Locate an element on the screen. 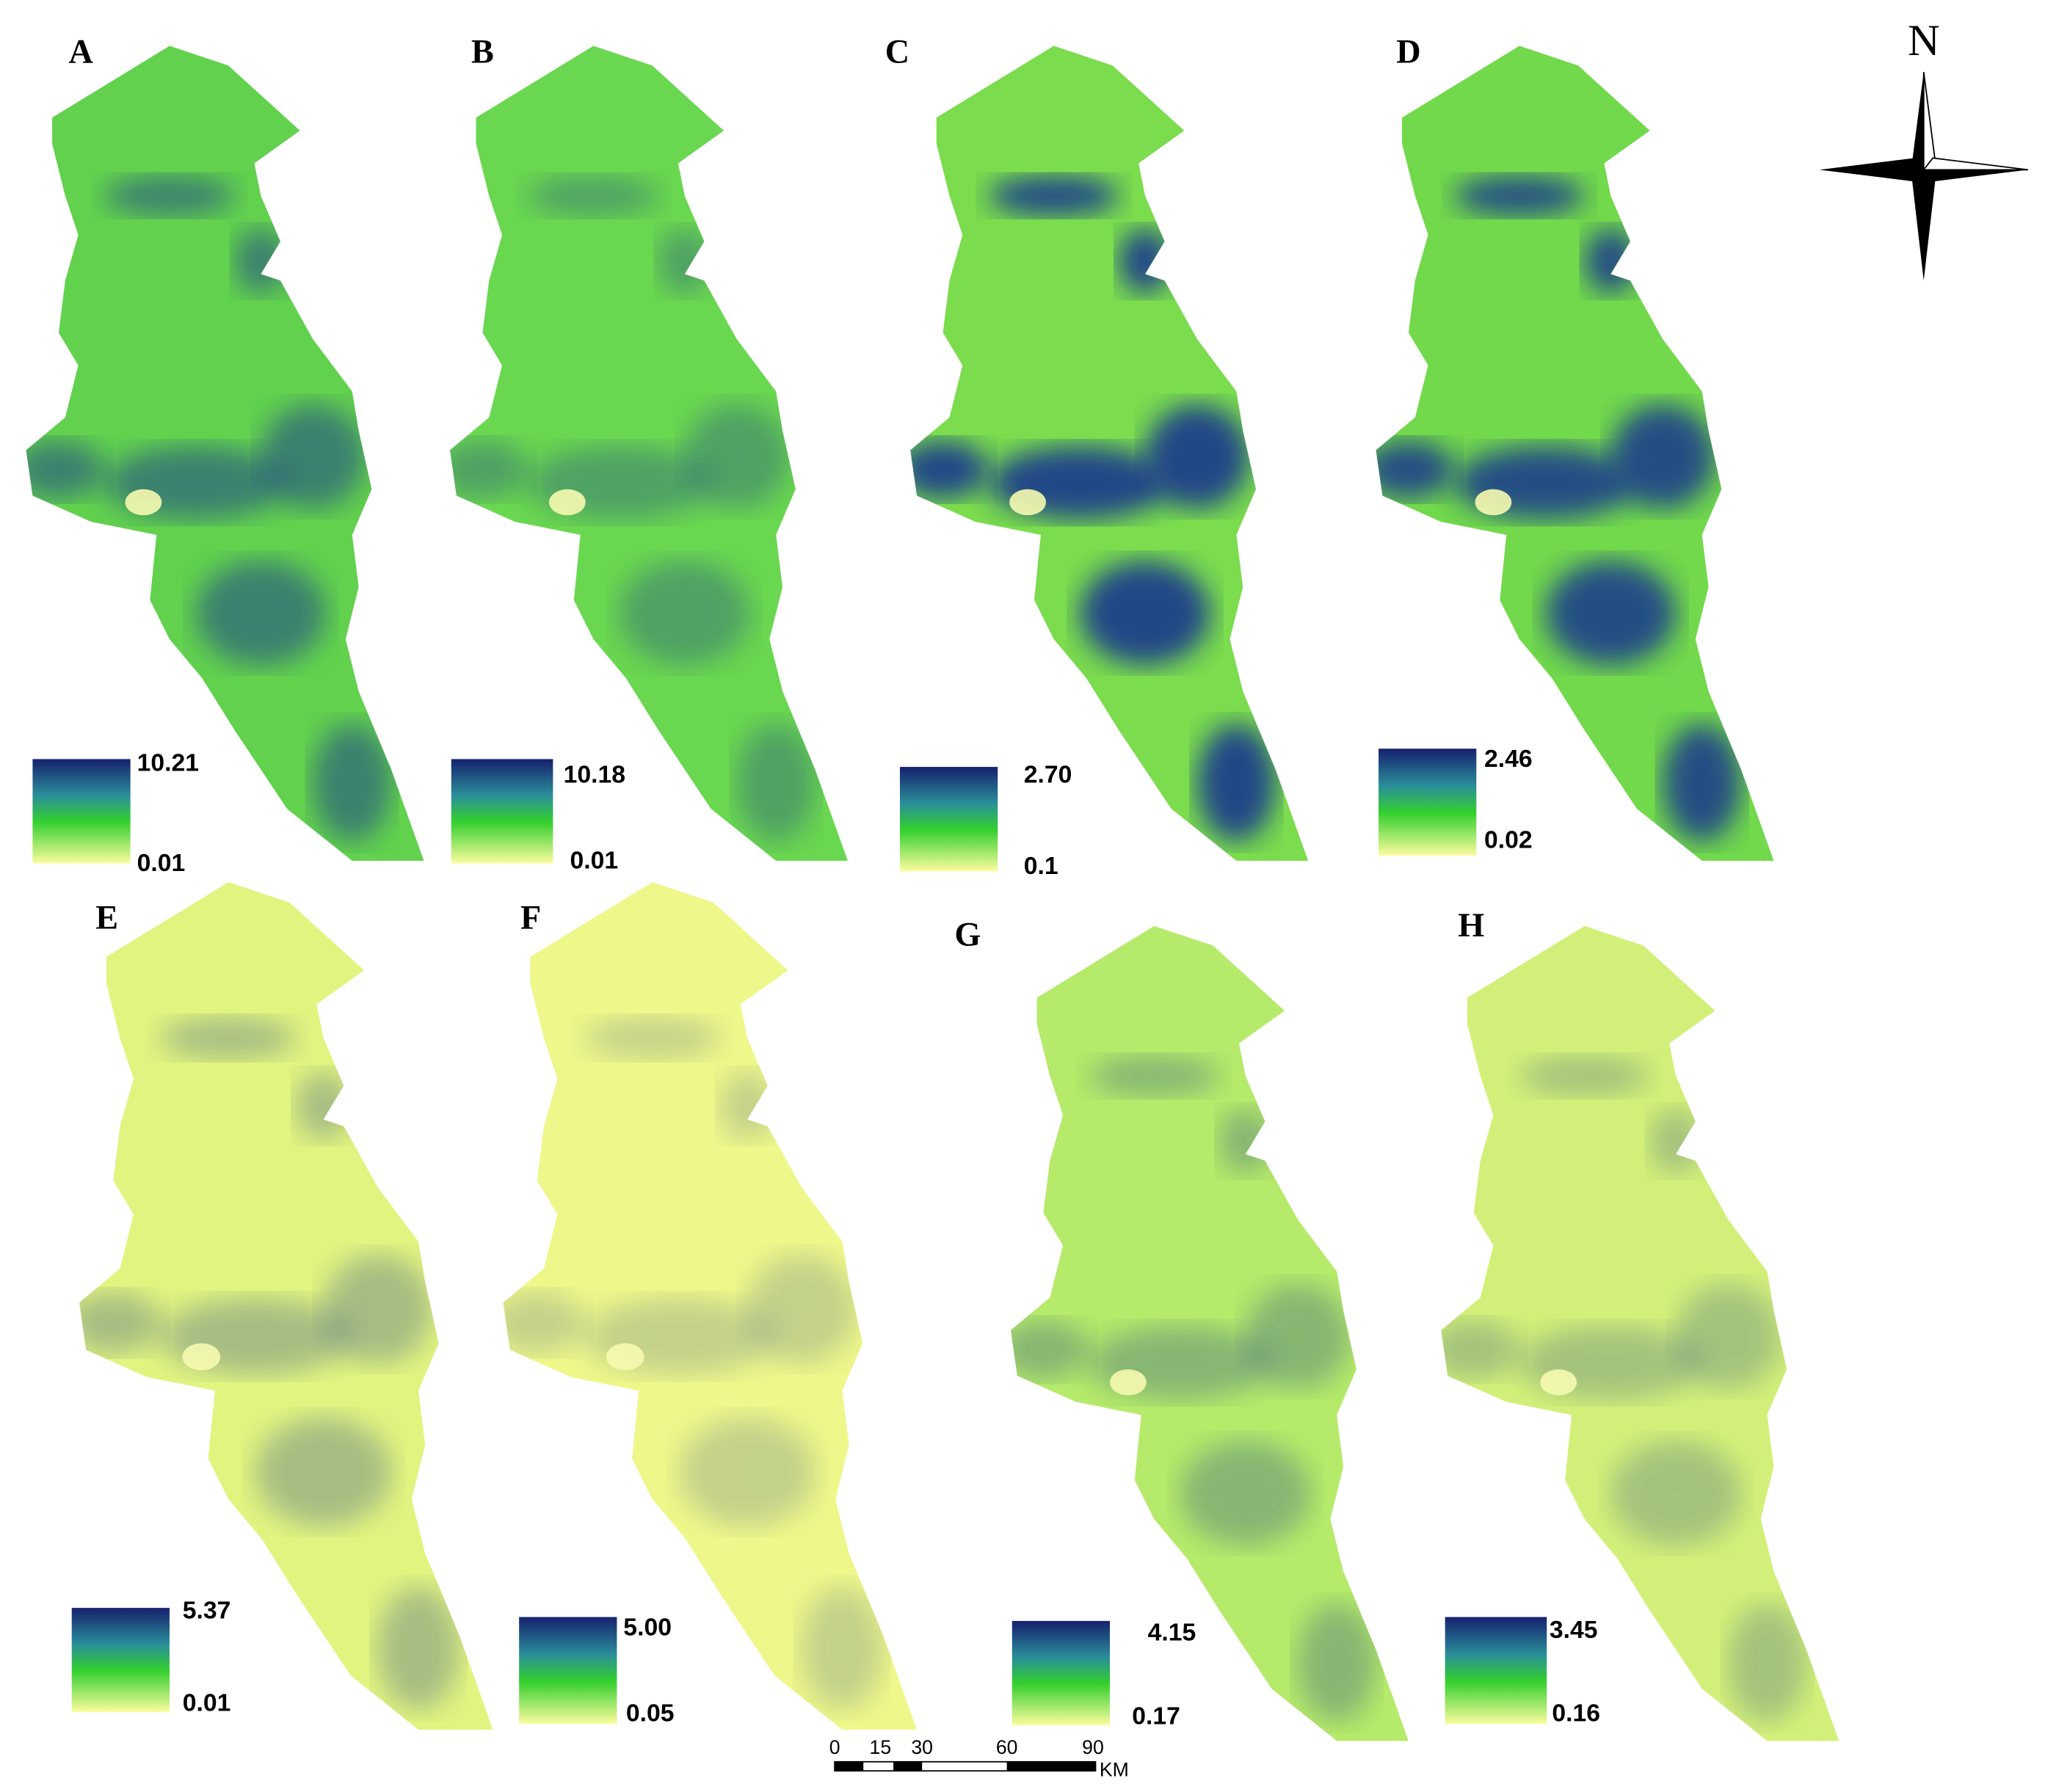  legend-max: 5.37 is located at coordinates (207, 1610).